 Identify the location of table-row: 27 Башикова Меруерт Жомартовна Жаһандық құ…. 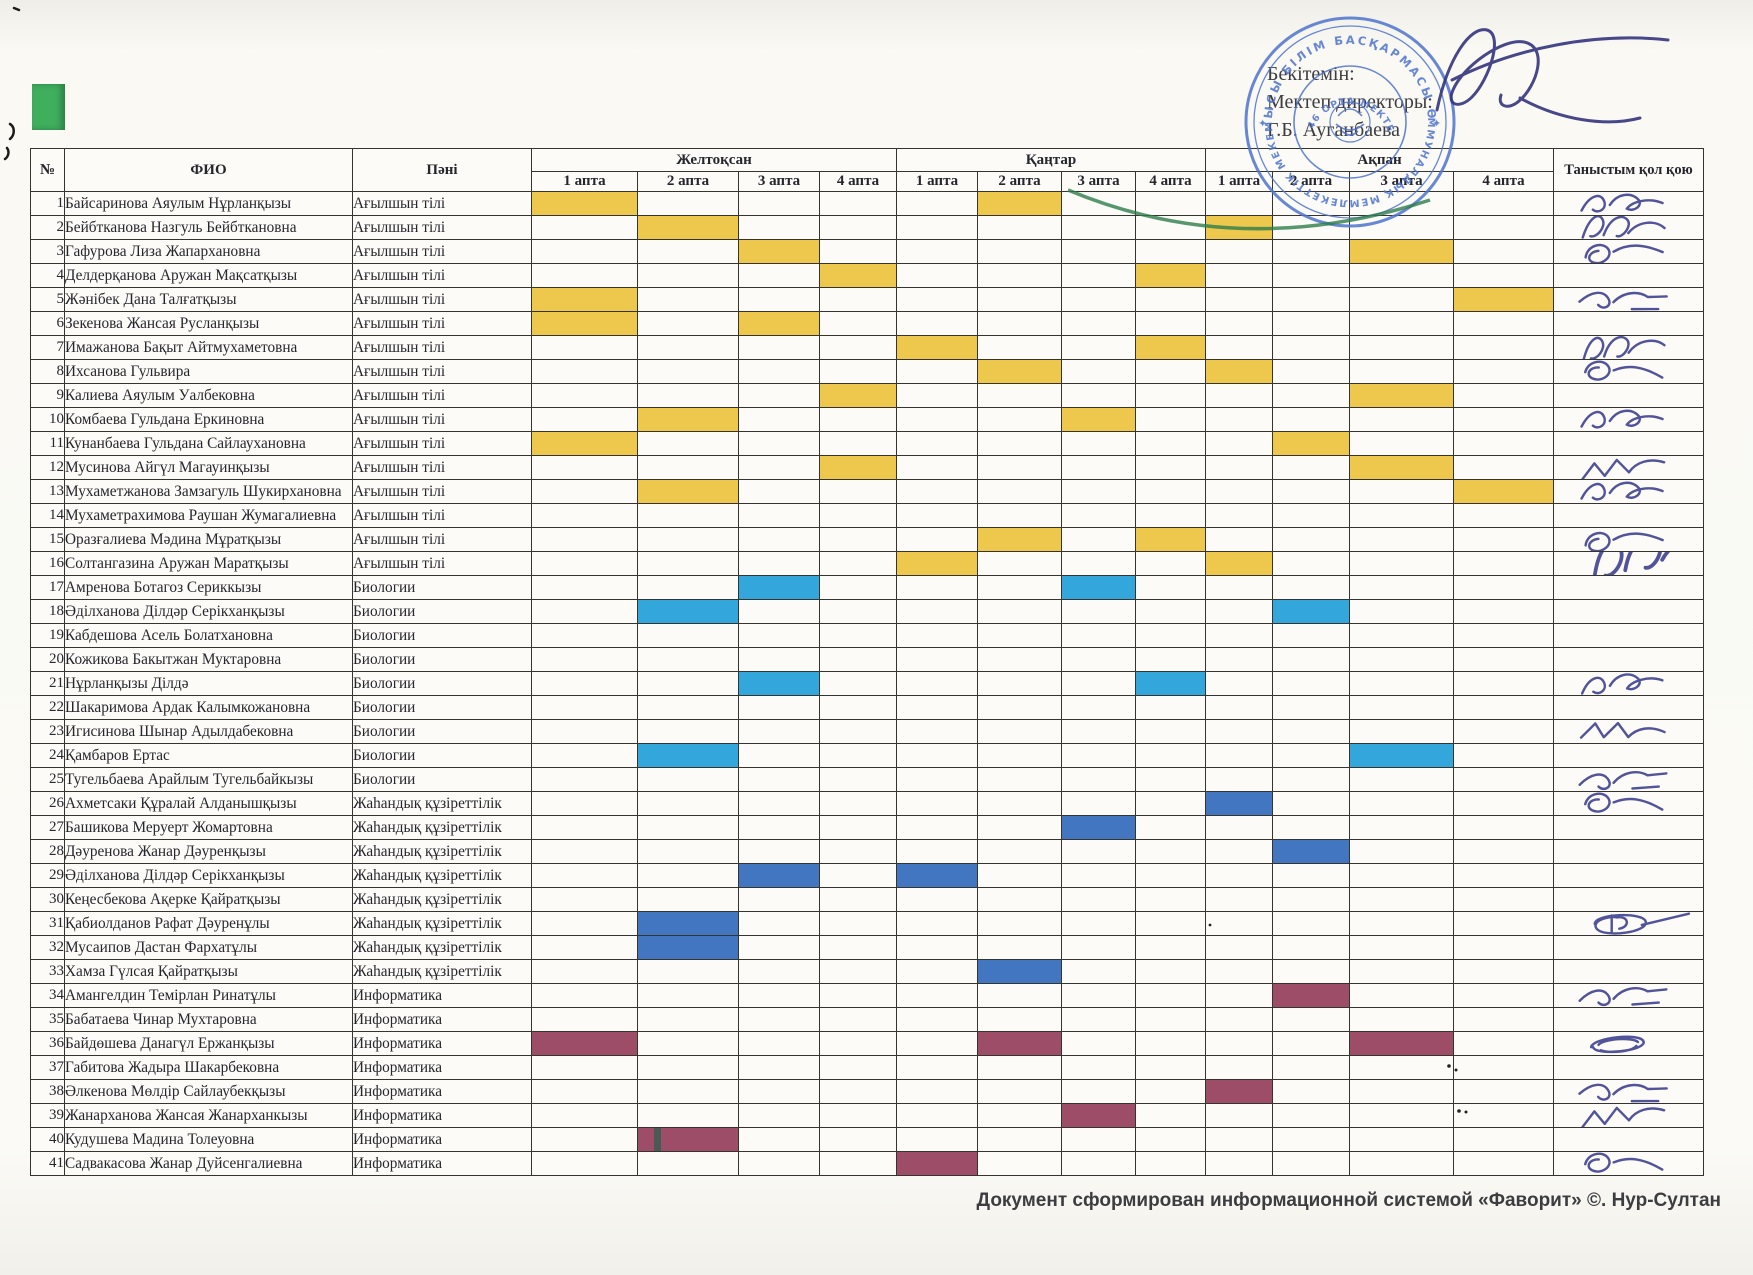
(867, 827).